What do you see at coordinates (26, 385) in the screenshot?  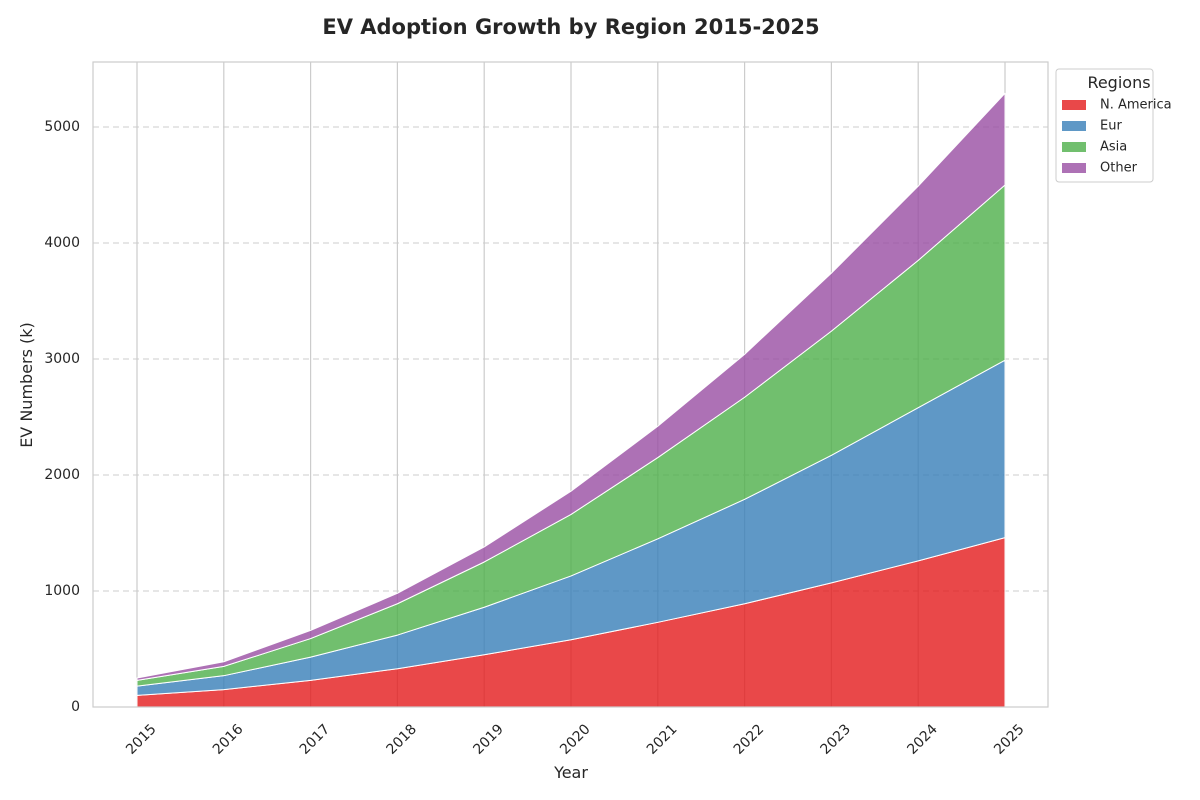 I see `y-axis-label: EV Numbers (k)` at bounding box center [26, 385].